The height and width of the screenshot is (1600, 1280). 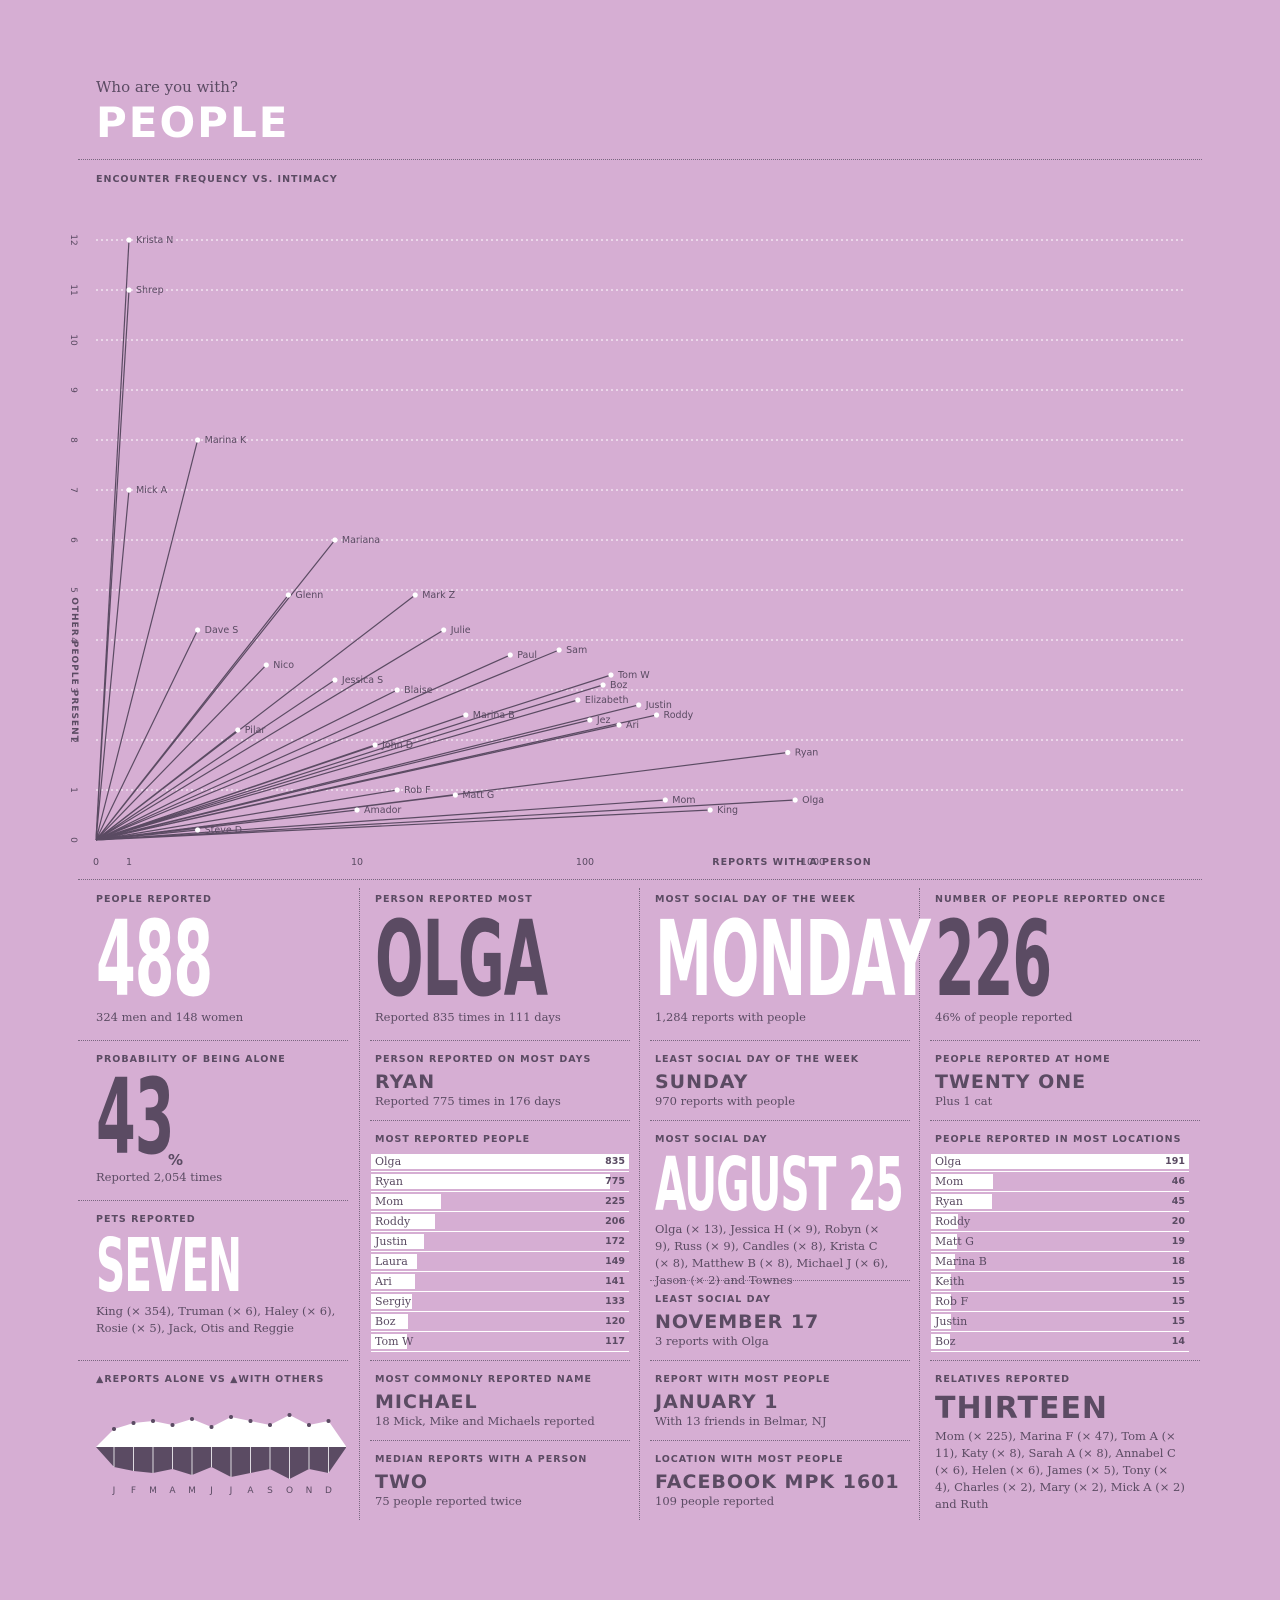 What do you see at coordinates (793, 959) in the screenshot?
I see `stat-value: MONDAY` at bounding box center [793, 959].